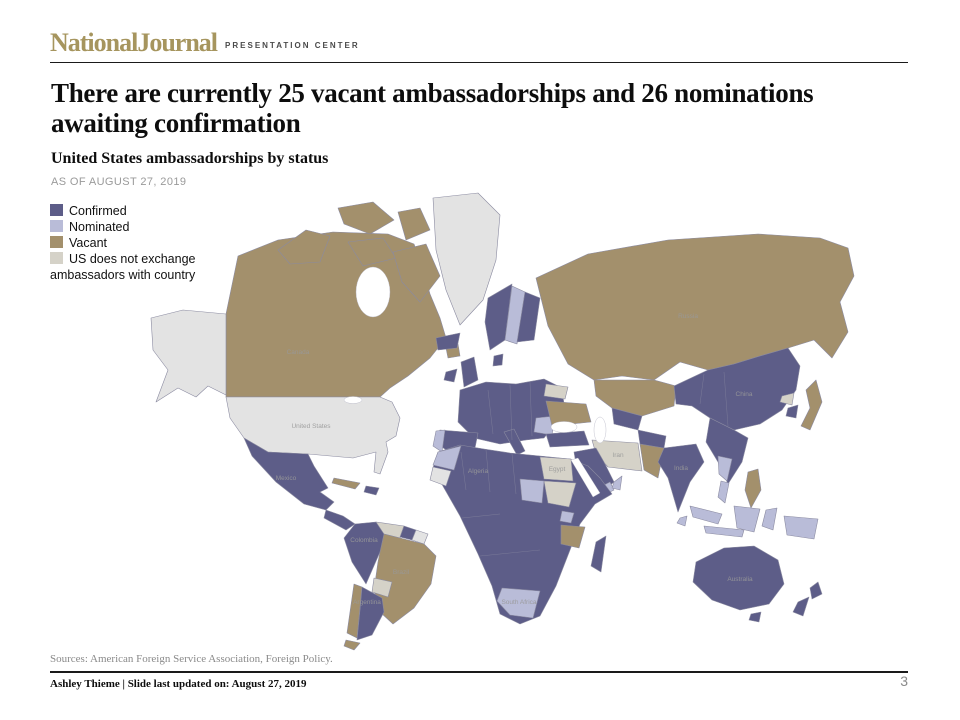 The image size is (960, 720). I want to click on footer-byline: Ashley Thieme | Slide last updated on, so click(178, 684).